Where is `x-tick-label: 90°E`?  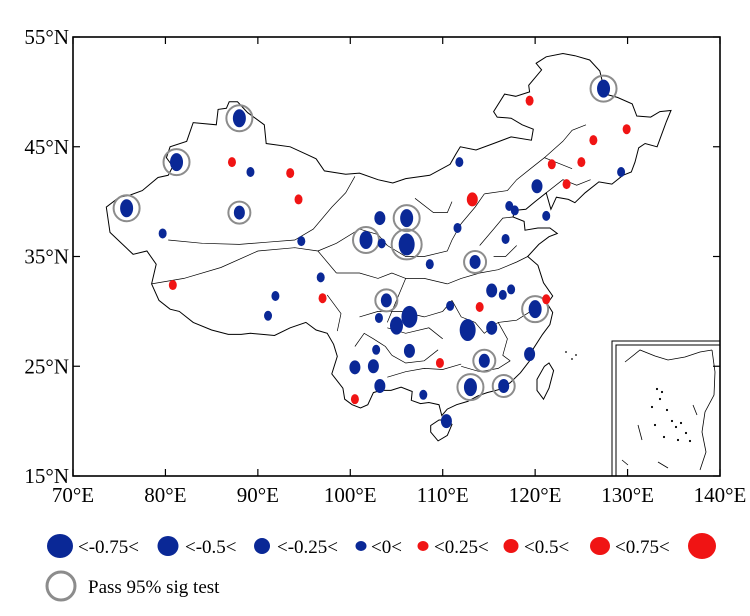 x-tick-label: 90°E is located at coordinates (258, 495).